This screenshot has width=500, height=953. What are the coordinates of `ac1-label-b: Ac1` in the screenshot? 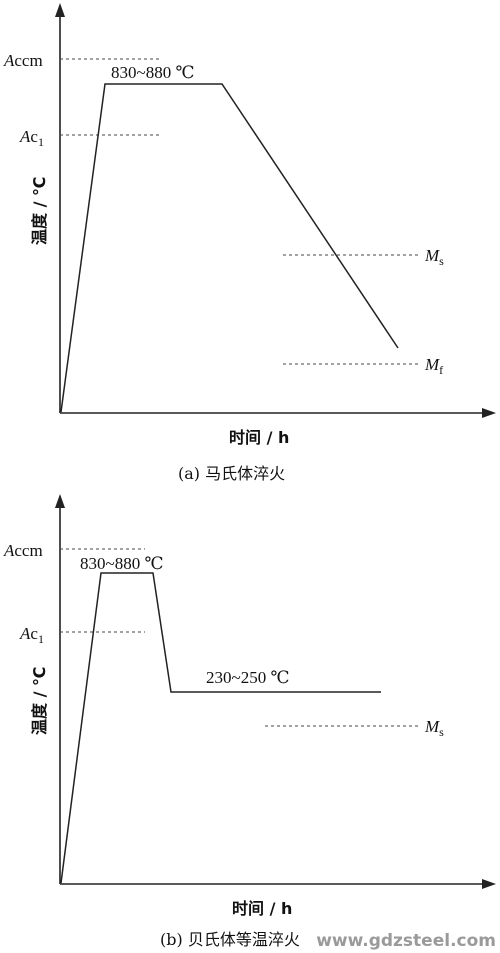 It's located at (31, 635).